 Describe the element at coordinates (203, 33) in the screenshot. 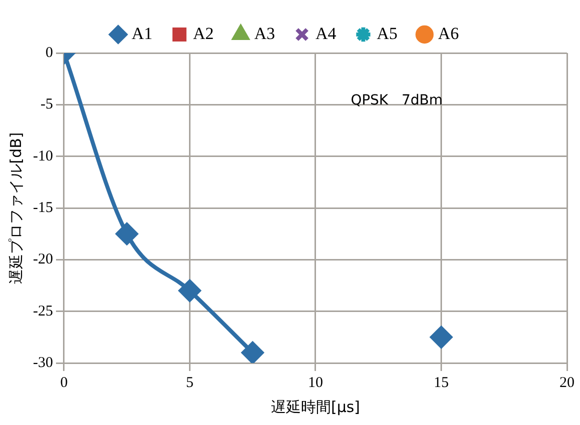

I see `legend-label: A2` at that location.